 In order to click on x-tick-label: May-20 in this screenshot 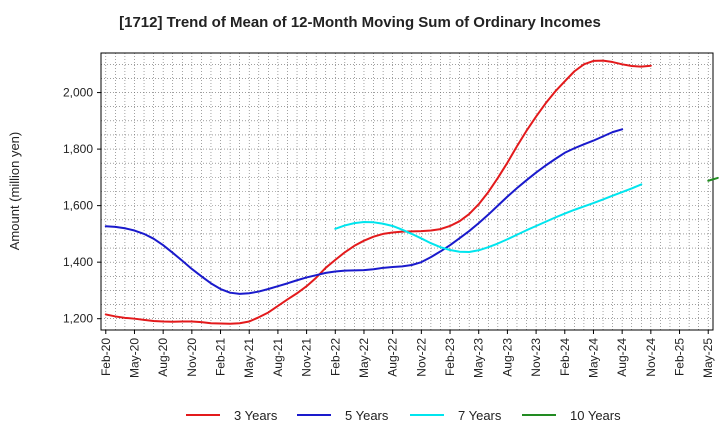, I will do `click(134, 358)`.